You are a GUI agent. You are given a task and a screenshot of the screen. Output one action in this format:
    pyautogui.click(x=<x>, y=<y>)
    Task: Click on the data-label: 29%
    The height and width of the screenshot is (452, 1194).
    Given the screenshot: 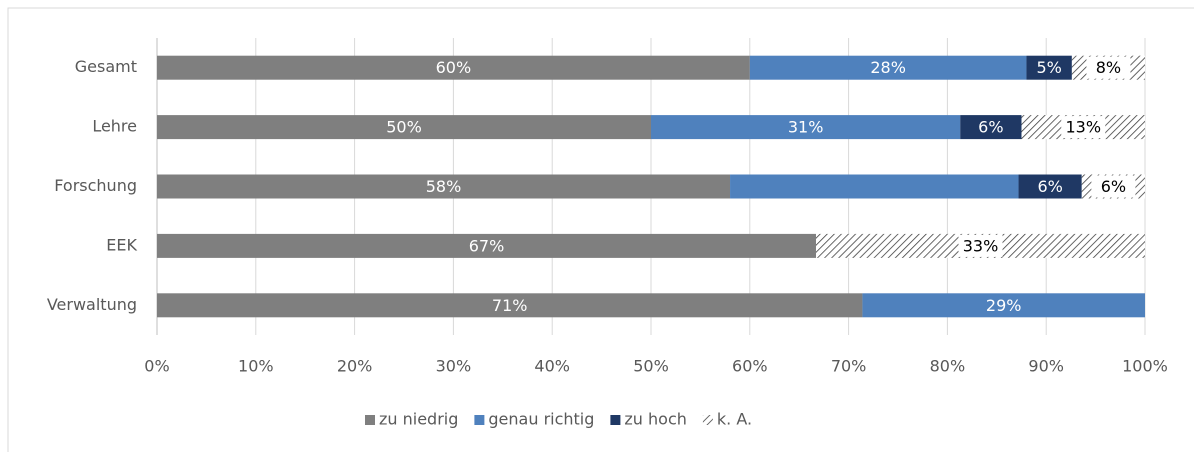 What is the action you would take?
    pyautogui.click(x=1004, y=305)
    